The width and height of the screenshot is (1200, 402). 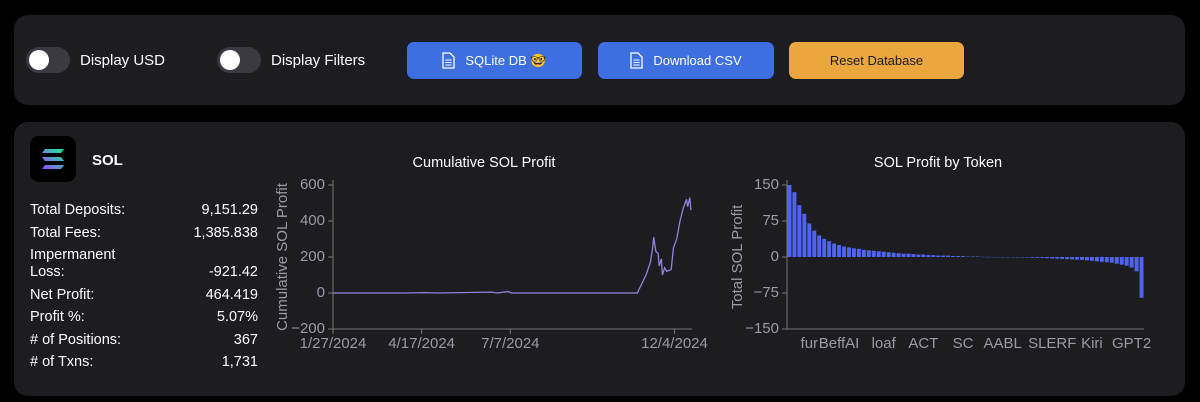 What do you see at coordinates (421, 343) in the screenshot?
I see `x-tick-label: 4/17/2024` at bounding box center [421, 343].